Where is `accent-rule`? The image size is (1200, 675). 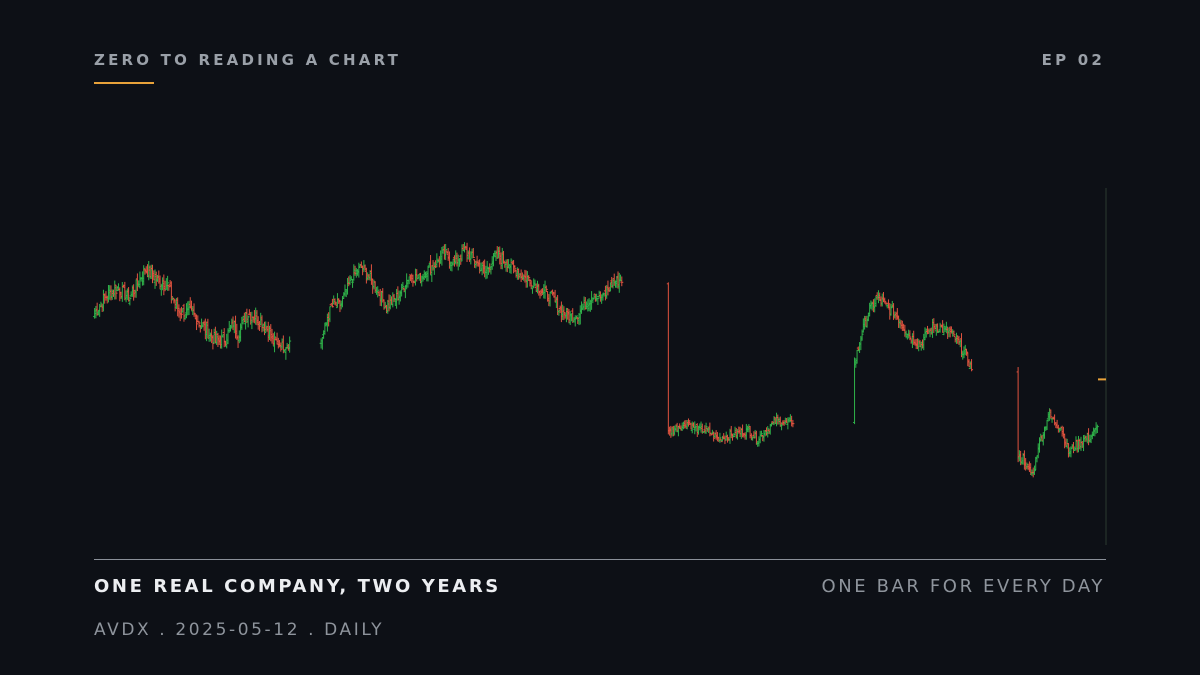
accent-rule is located at coordinates (124, 83).